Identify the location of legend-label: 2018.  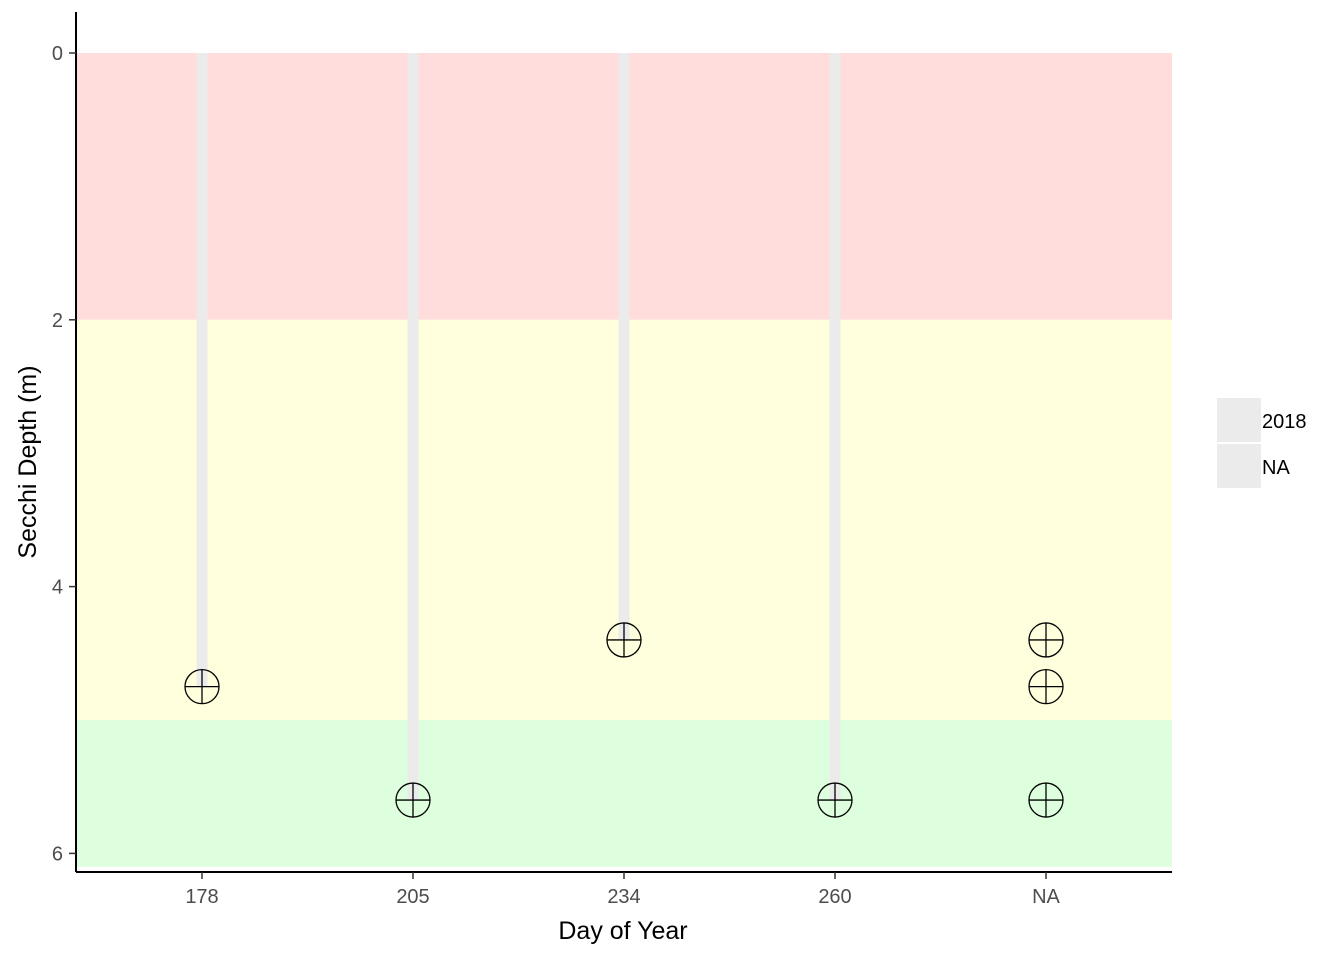
(1284, 422).